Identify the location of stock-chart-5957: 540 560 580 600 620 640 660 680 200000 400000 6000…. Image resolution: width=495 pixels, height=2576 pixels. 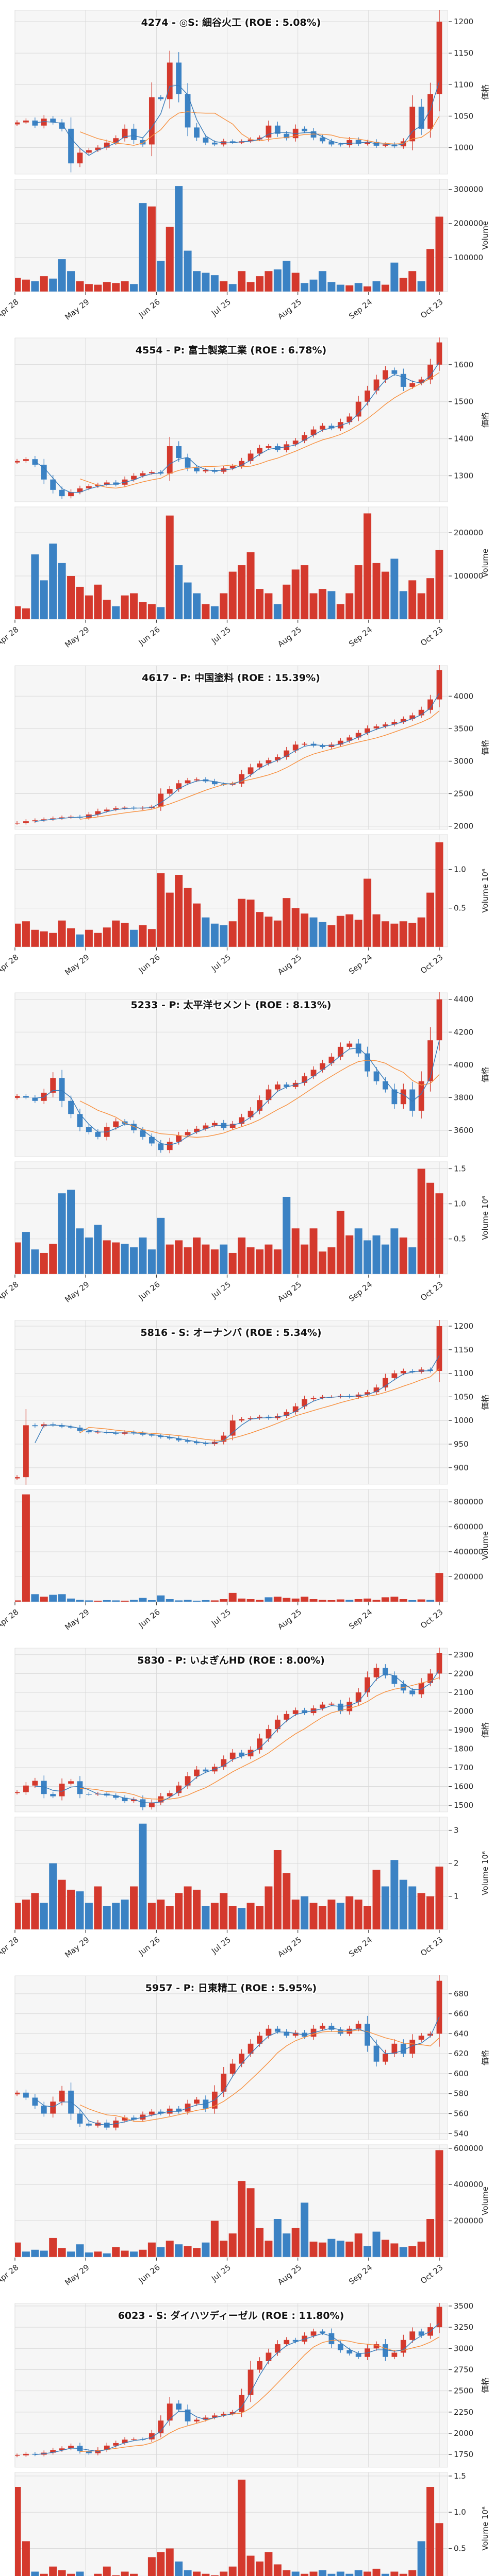
(247, 2129).